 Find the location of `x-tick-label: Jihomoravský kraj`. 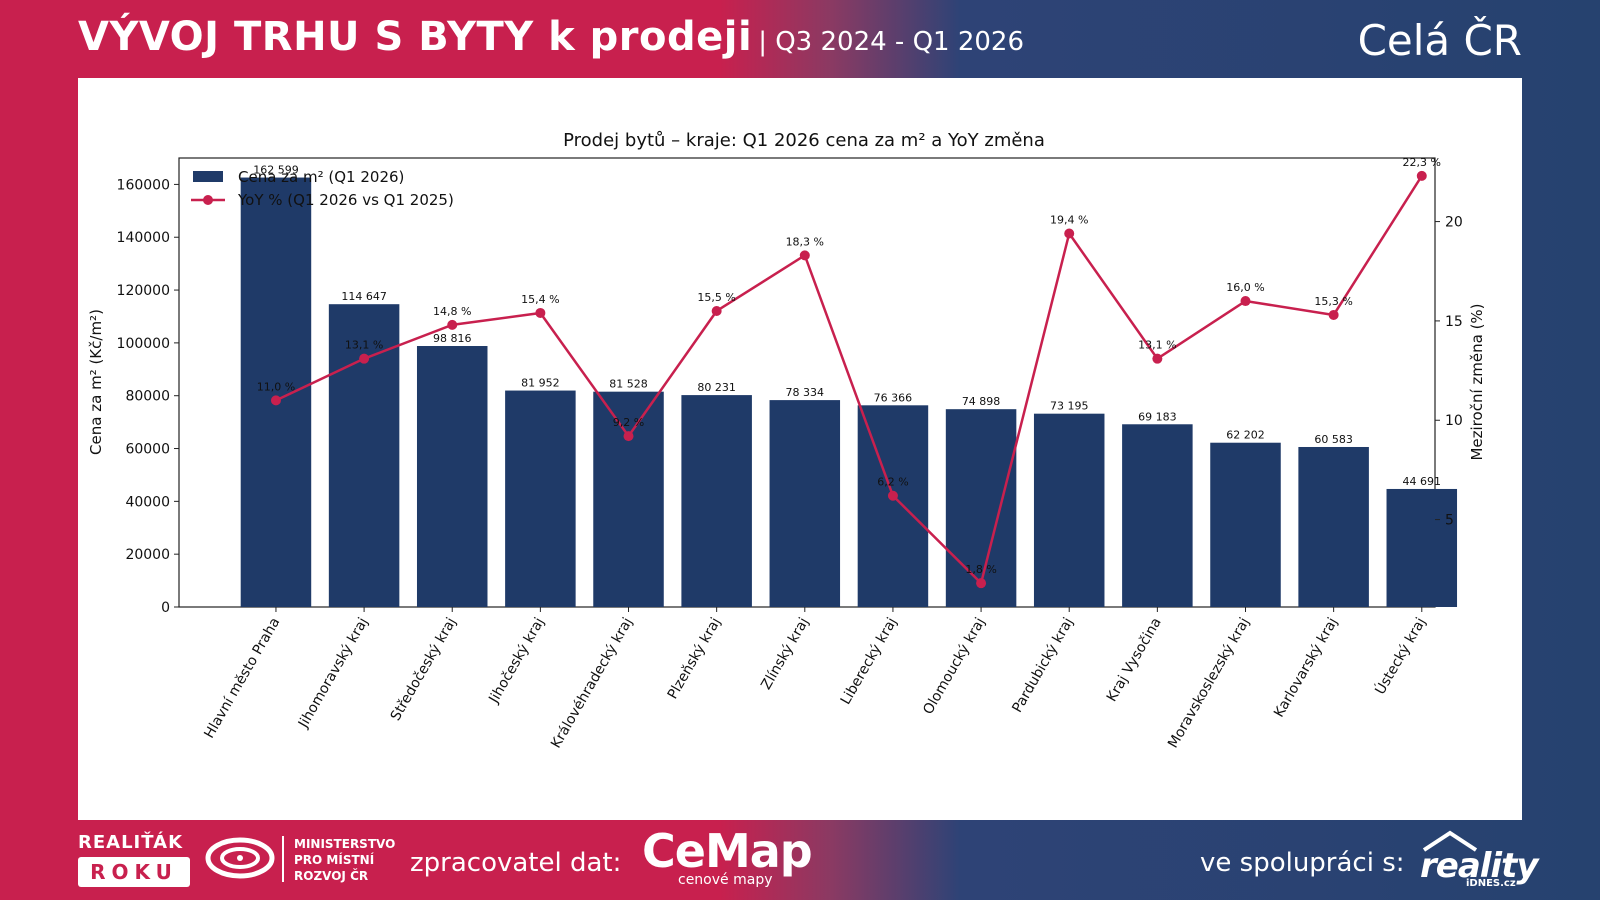

x-tick-label: Jihomoravský kraj is located at coordinates (333, 673).